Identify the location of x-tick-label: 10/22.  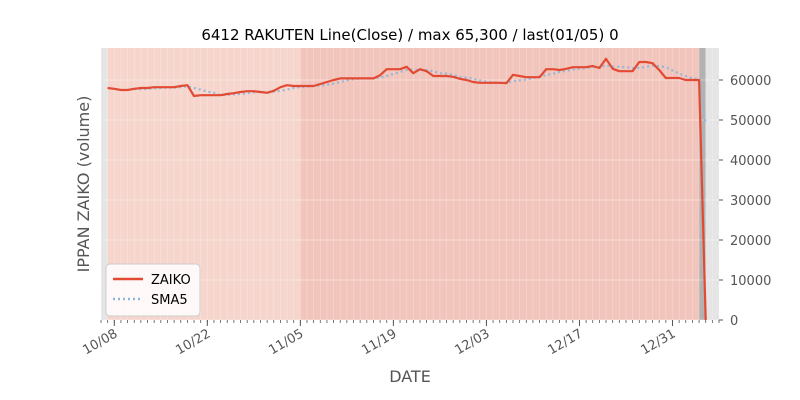
(193, 342).